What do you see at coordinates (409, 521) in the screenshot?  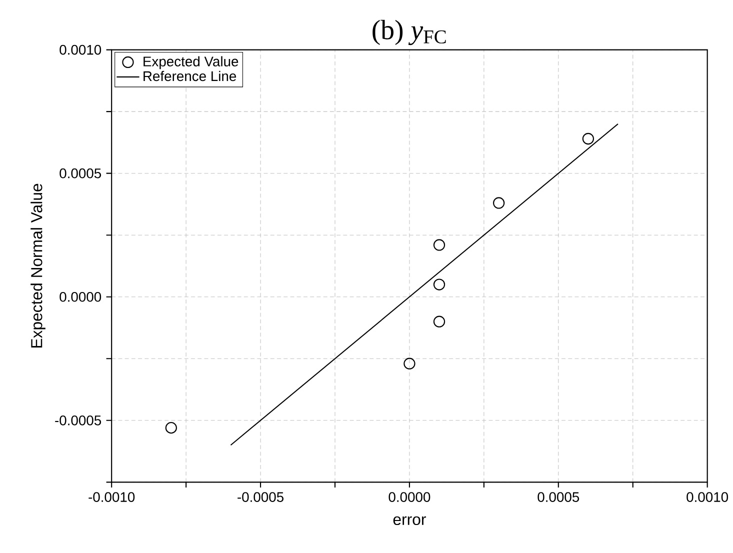 I see `x-axis-title: error` at bounding box center [409, 521].